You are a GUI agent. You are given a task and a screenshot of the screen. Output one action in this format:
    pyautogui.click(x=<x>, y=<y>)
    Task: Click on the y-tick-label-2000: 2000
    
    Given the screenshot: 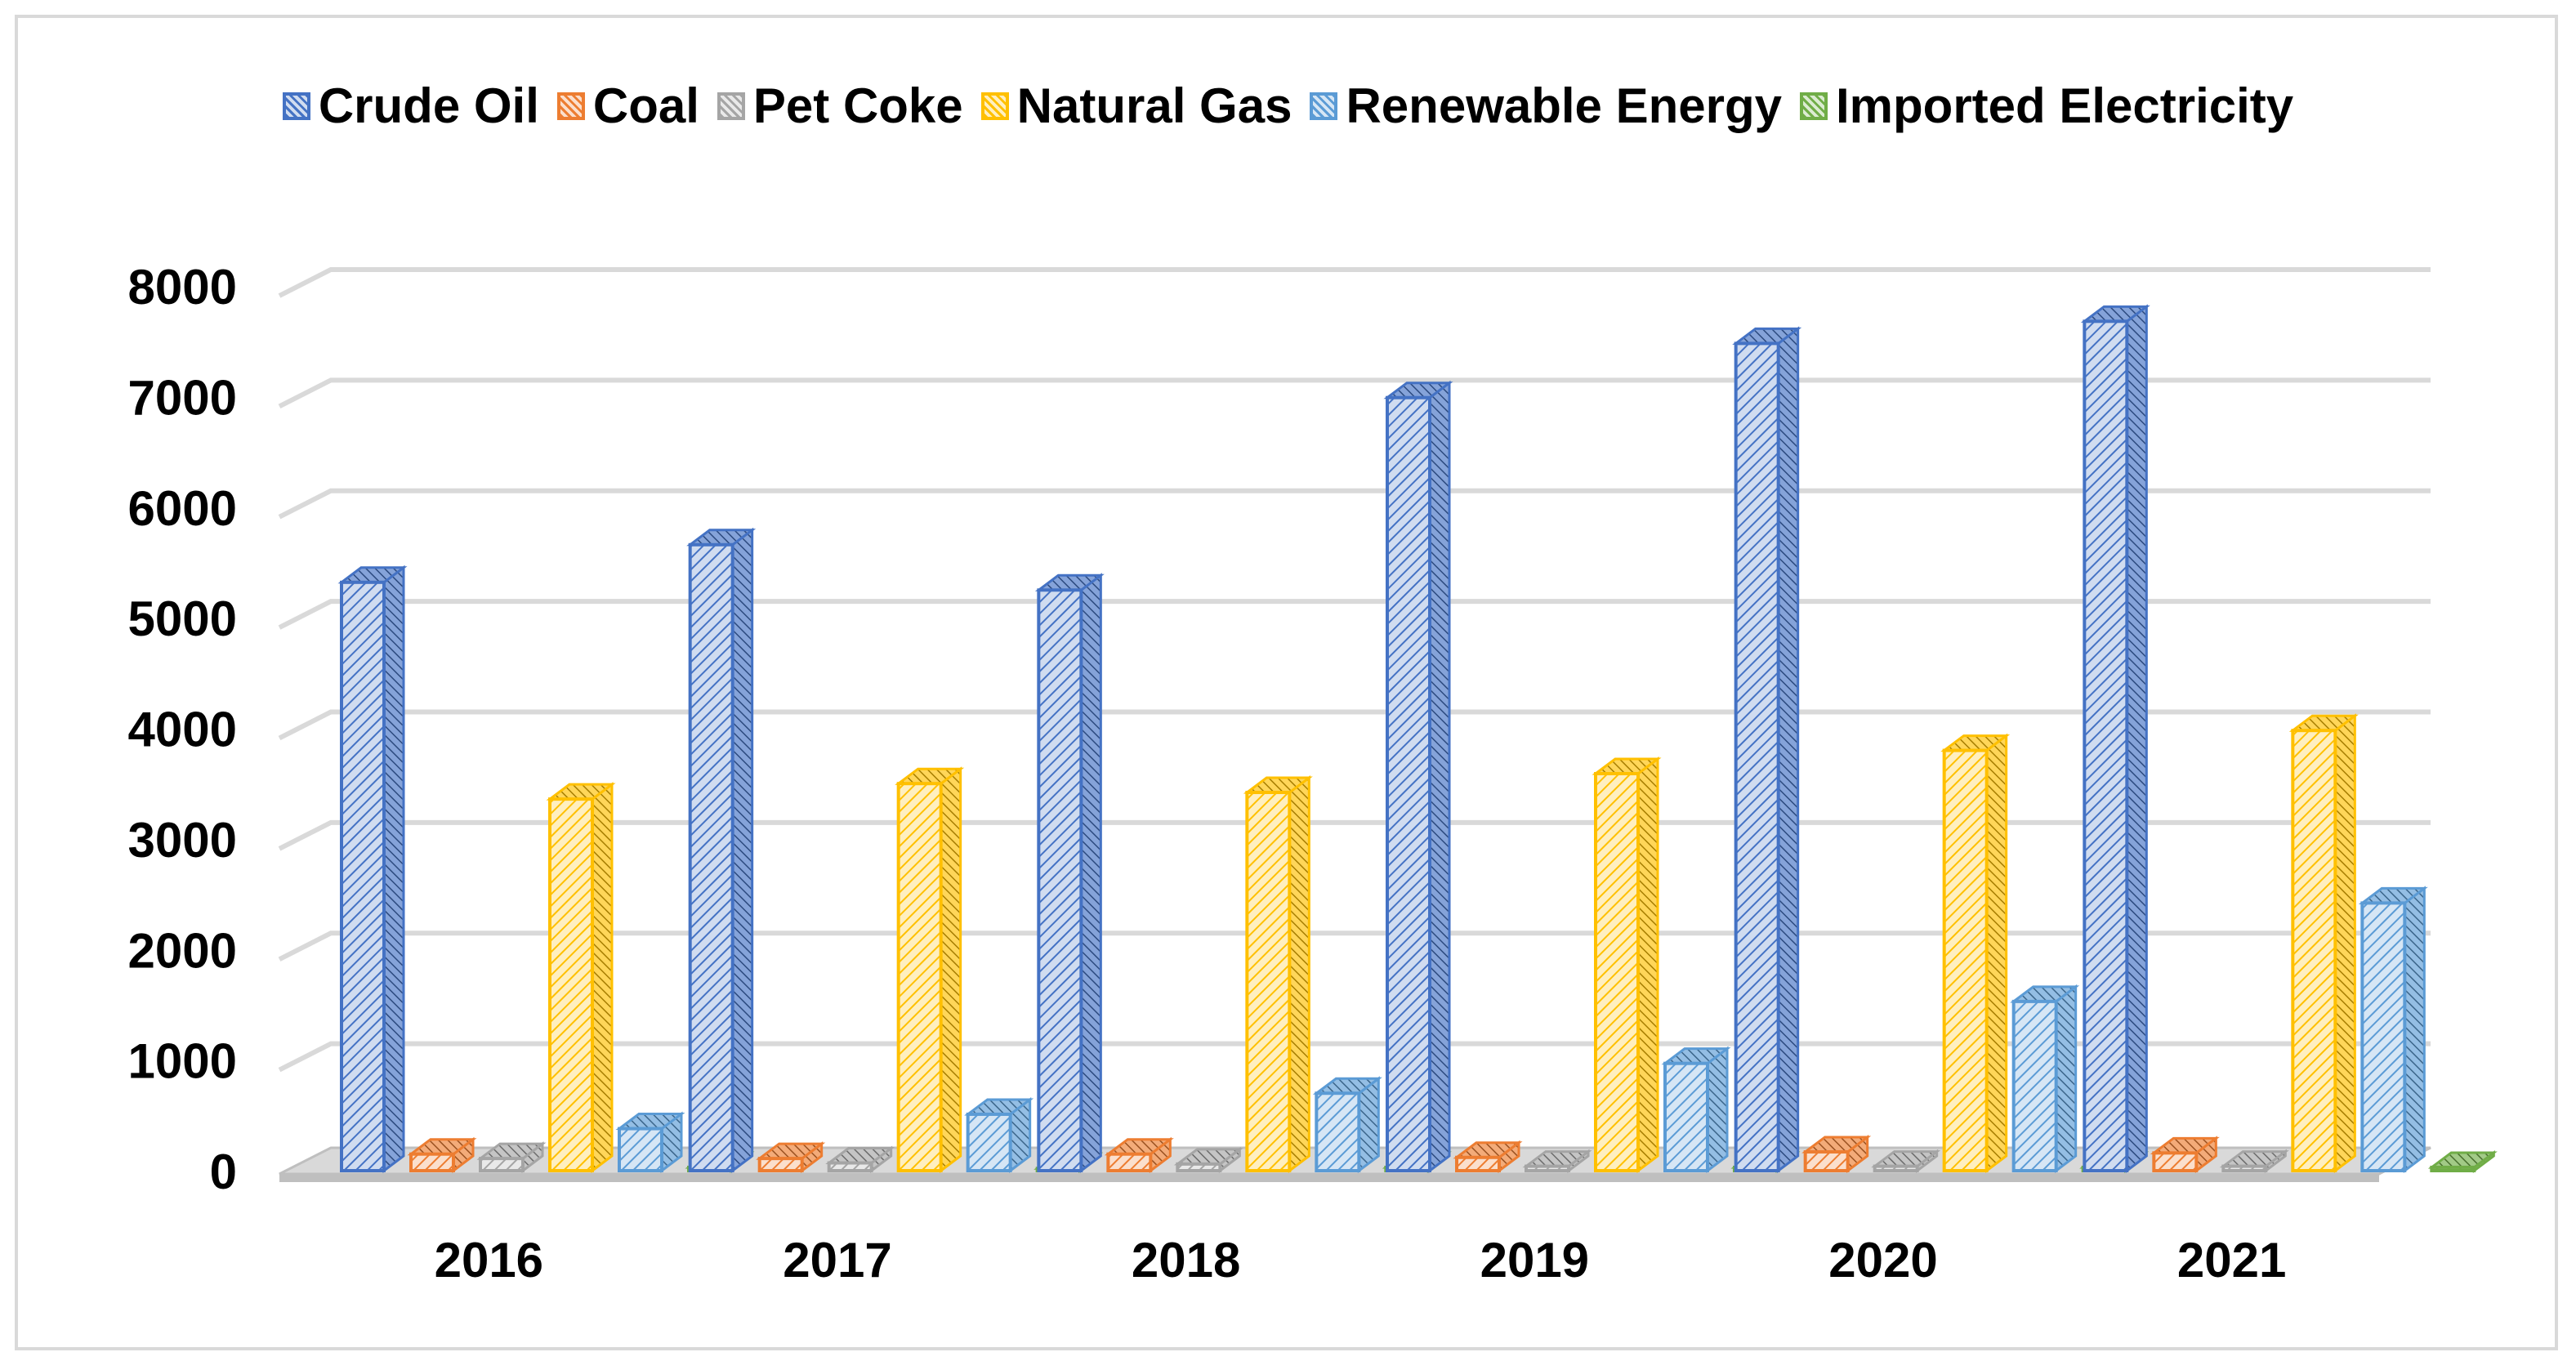 What is the action you would take?
    pyautogui.click(x=183, y=950)
    